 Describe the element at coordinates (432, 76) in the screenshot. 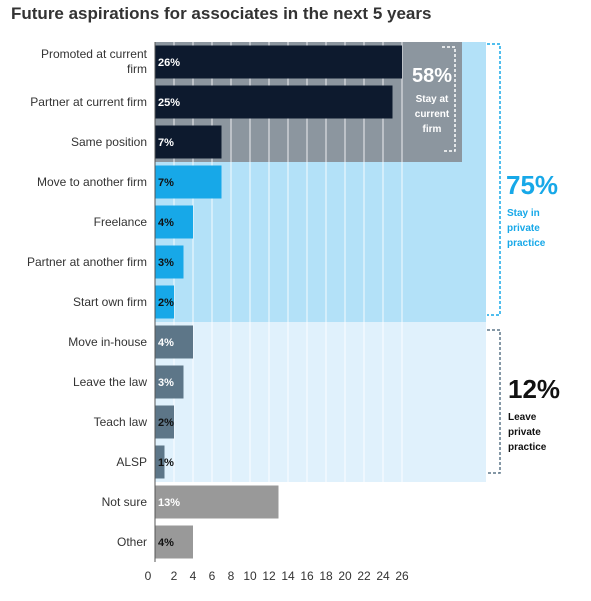

I see `group-value-stay-current: 58%` at that location.